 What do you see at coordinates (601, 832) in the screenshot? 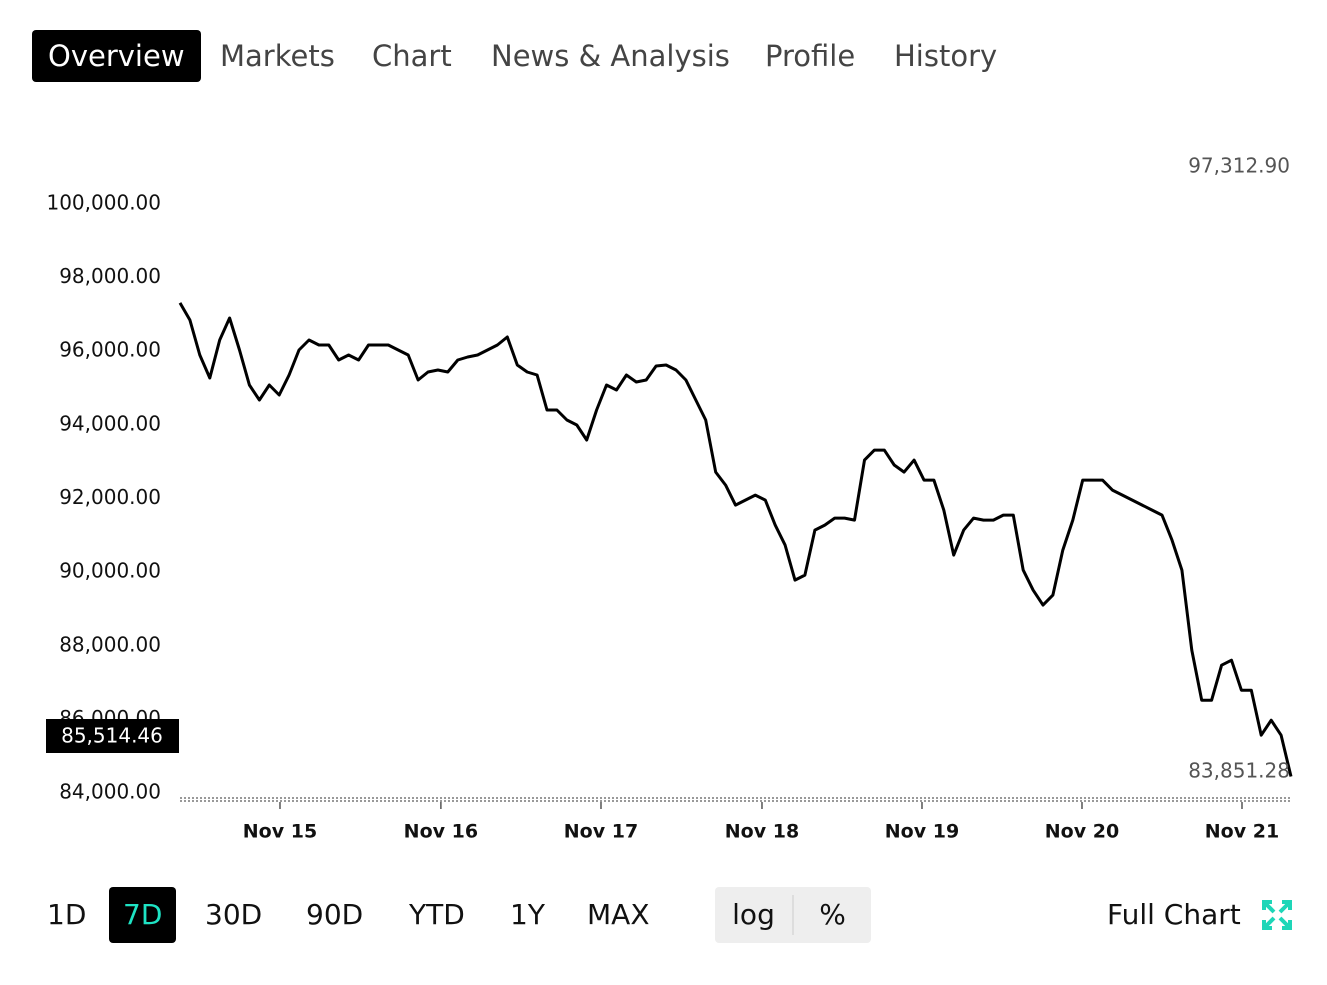
I see `x-tick-label: Nov 17` at bounding box center [601, 832].